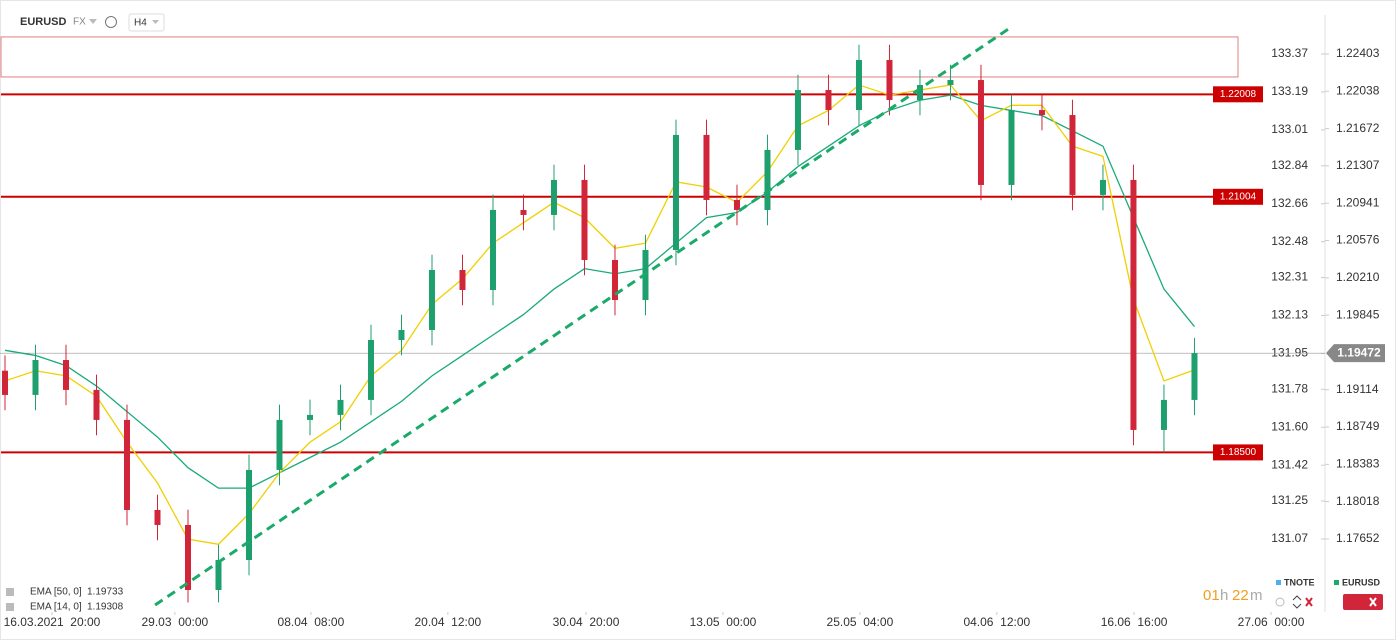 The width and height of the screenshot is (1396, 640). What do you see at coordinates (1256, 595) in the screenshot?
I see `timer-m: m` at bounding box center [1256, 595].